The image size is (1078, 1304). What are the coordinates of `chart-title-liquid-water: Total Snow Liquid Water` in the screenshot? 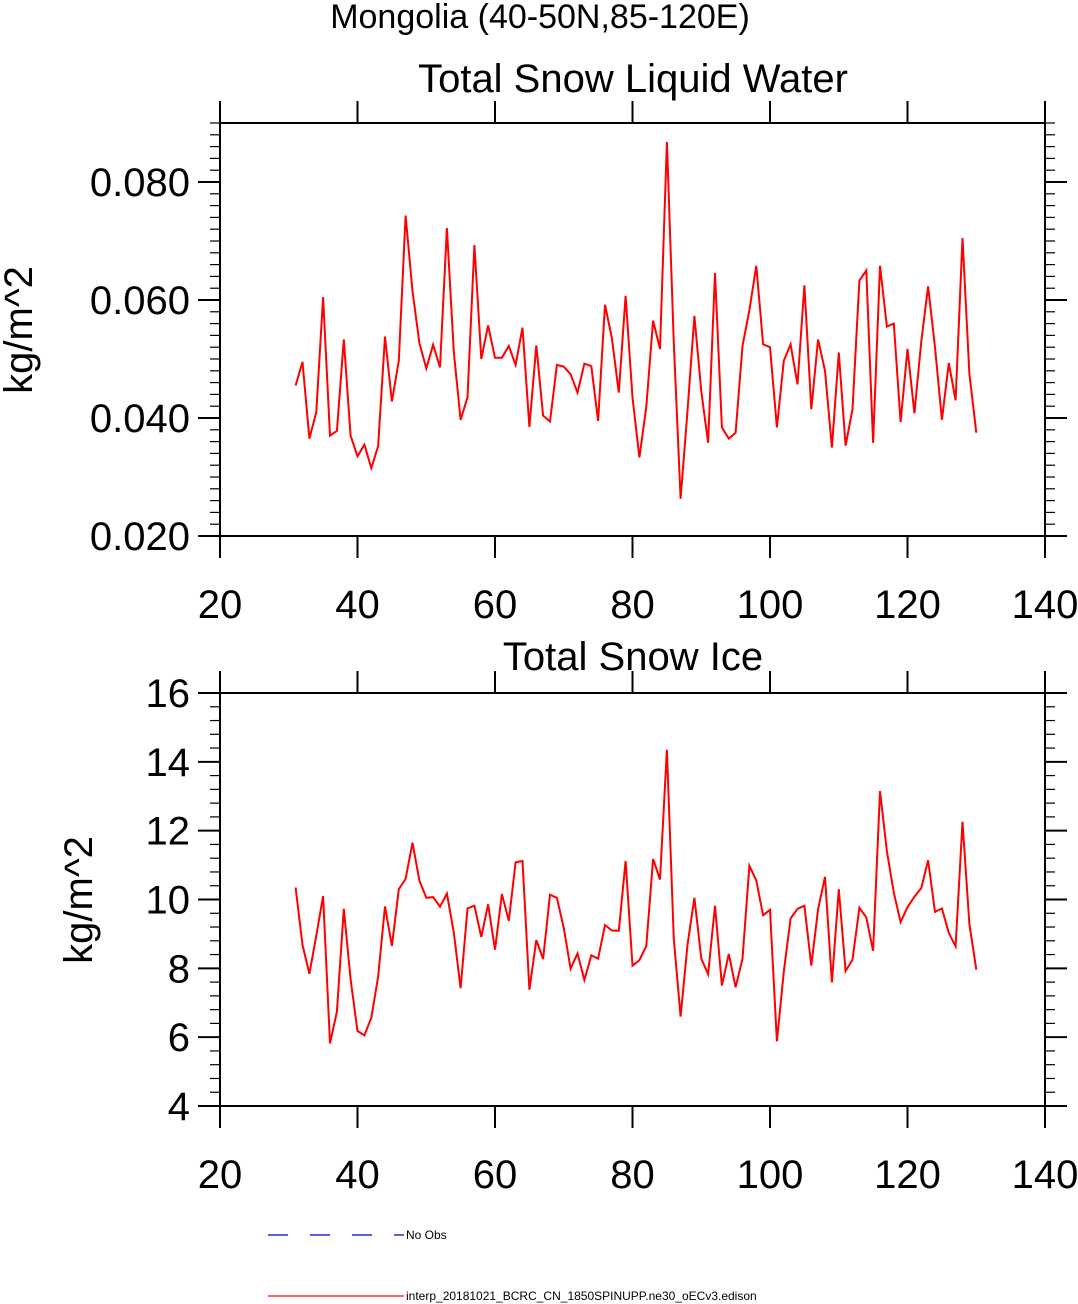 It's located at (633, 79).